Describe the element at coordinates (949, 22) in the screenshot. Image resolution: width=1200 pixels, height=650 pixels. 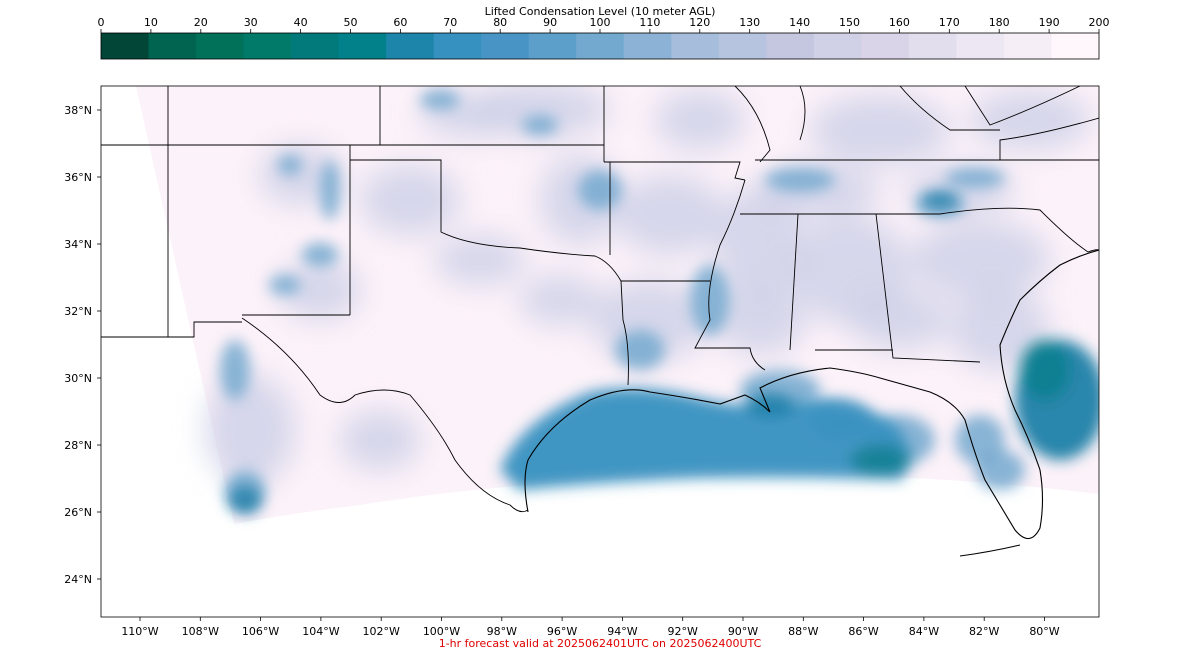
I see `colorbar-tick-label: 170` at that location.